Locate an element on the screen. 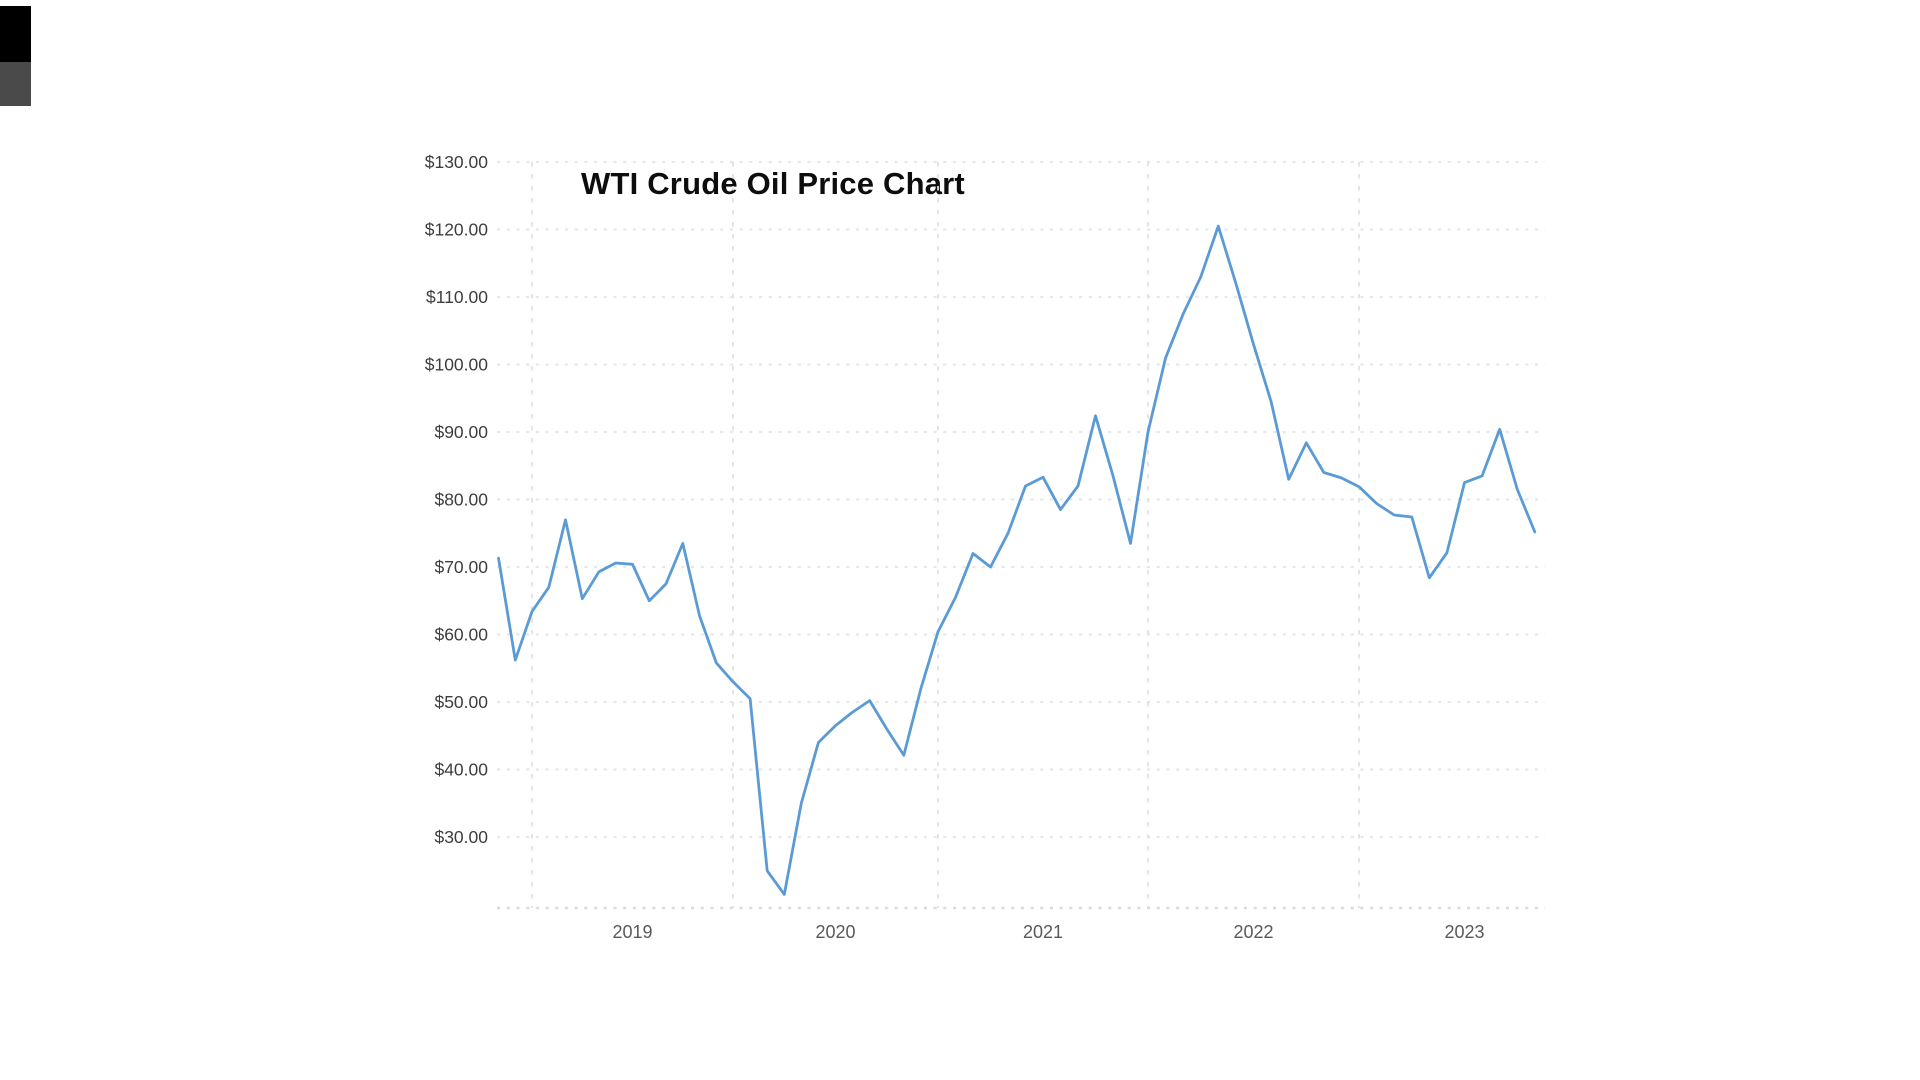 The width and height of the screenshot is (1920, 1080). x-axis-tick-labels: 2019 2020 2021 2022 2023 is located at coordinates (1048, 932).